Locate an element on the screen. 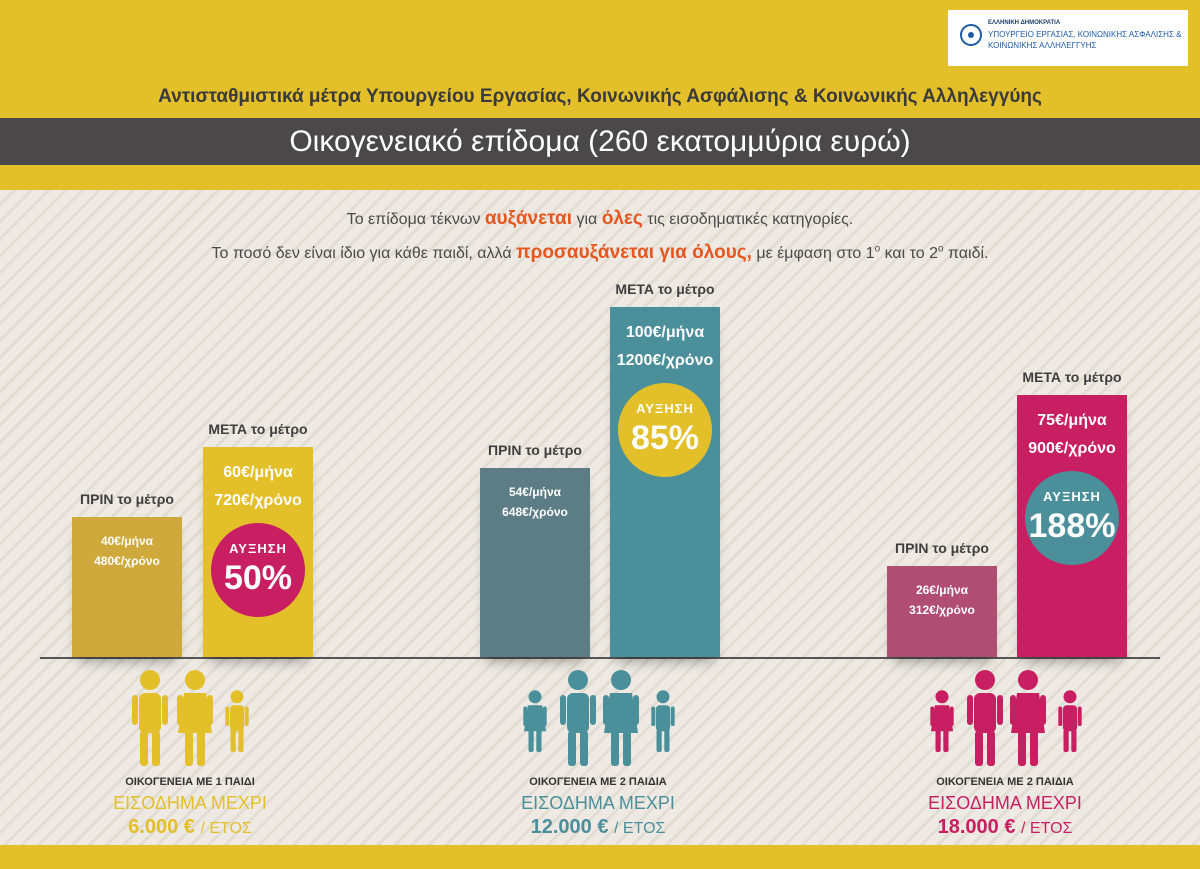  logo-line: ΚΟΙΝΩΝΙΚΗΣ ΑΛΛΗΛΕΓΓΥΗΣ is located at coordinates (1042, 45).